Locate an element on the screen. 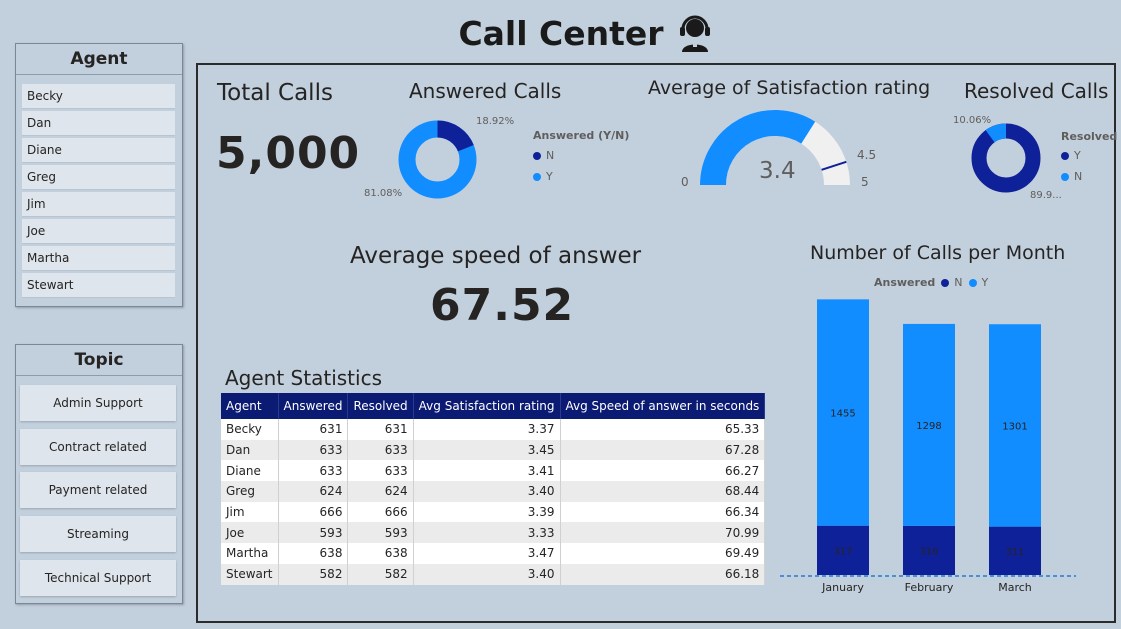  bar-data-label: 316 is located at coordinates (928, 551).